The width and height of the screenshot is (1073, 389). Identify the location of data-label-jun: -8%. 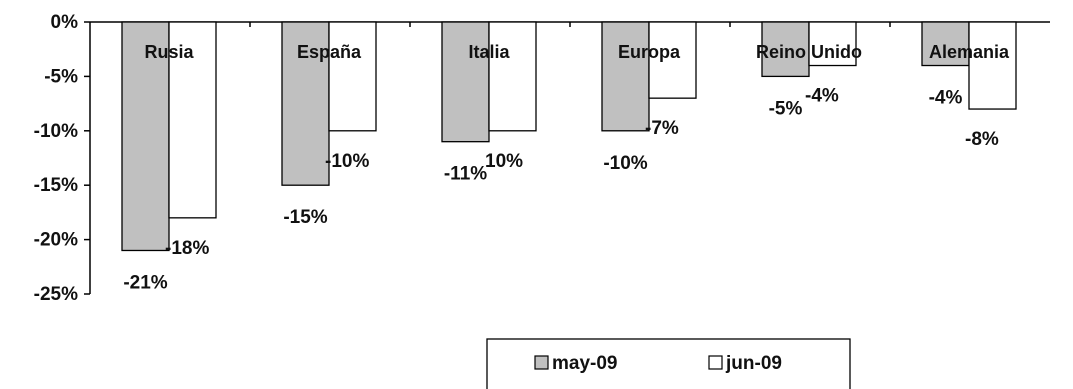
(982, 139).